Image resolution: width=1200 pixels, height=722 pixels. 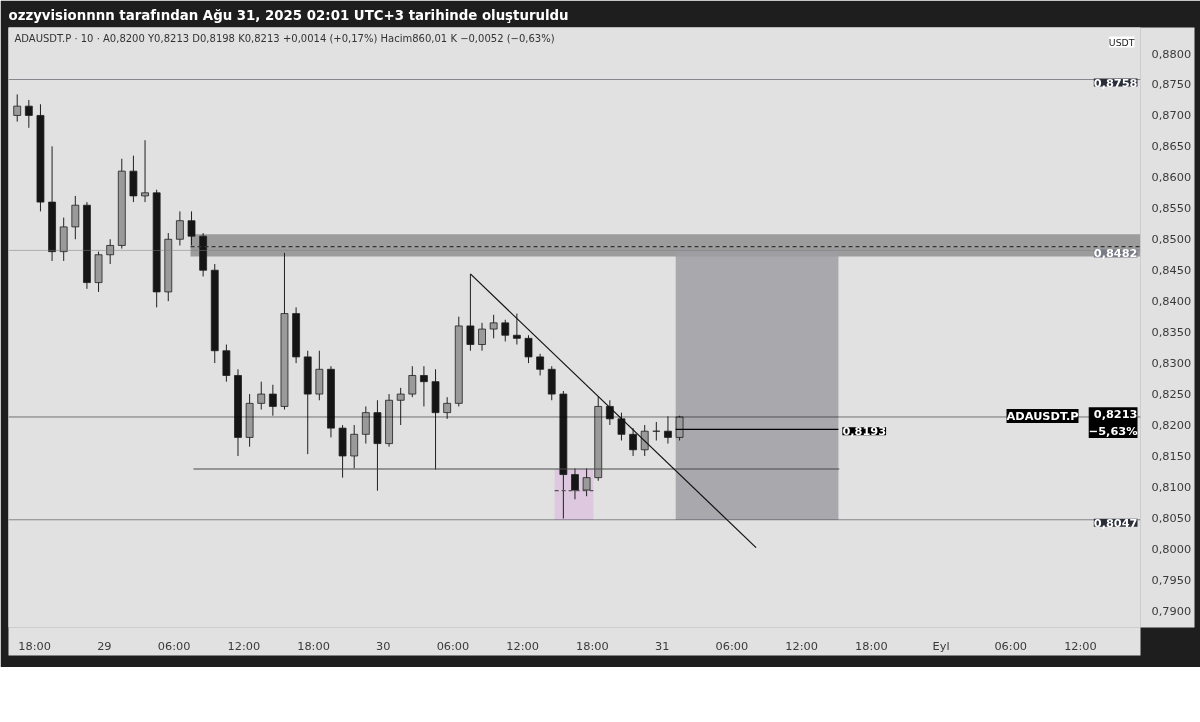 I want to click on y-tick-label: 0,8600, so click(x=1171, y=177).